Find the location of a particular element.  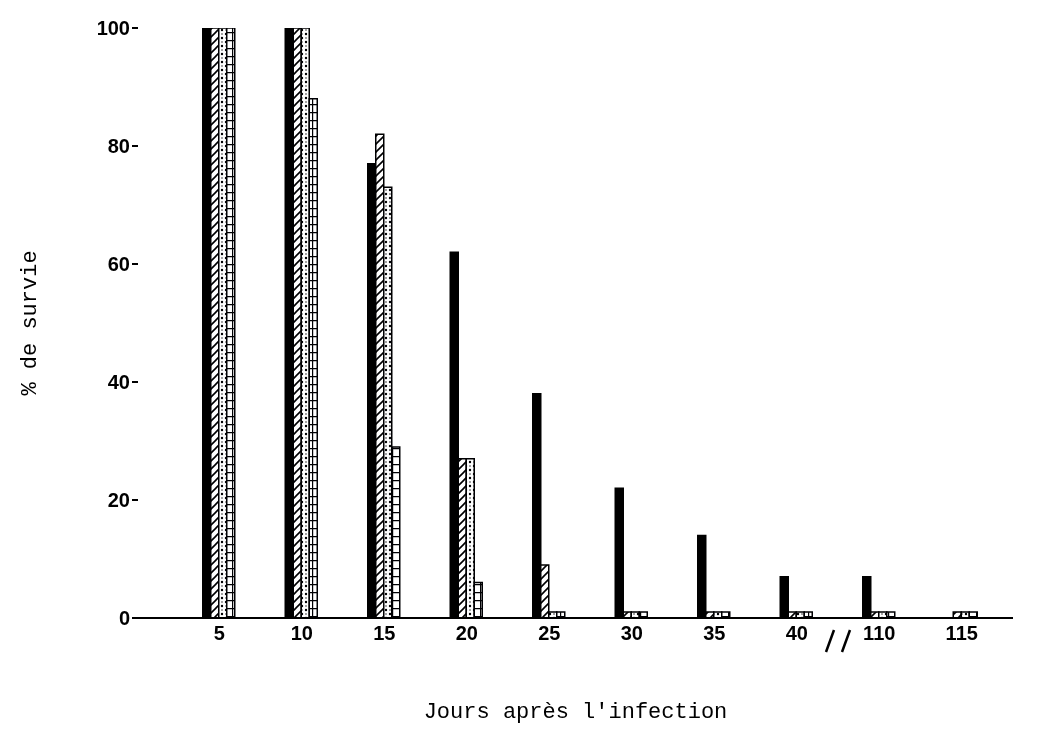

x-tick-label: 40 is located at coordinates (796, 633).